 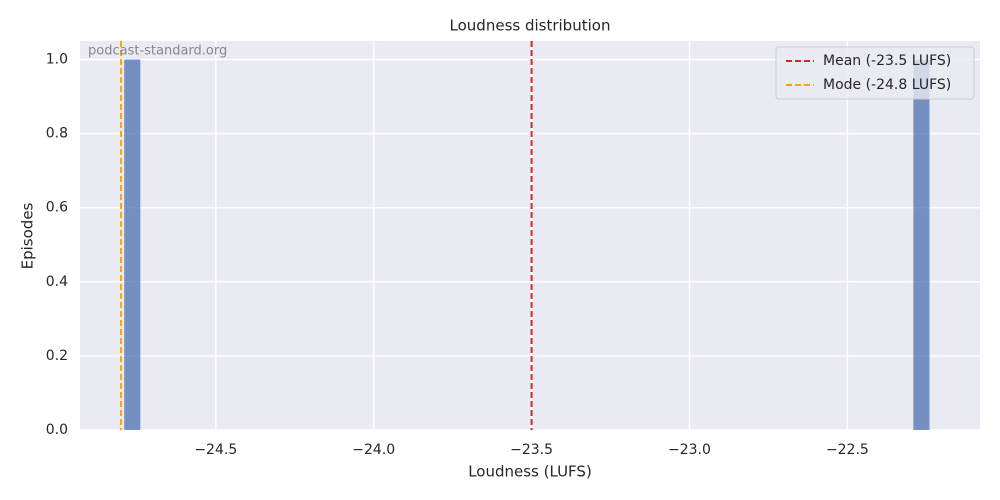 What do you see at coordinates (847, 450) in the screenshot?
I see `x-tick-label: −22.5` at bounding box center [847, 450].